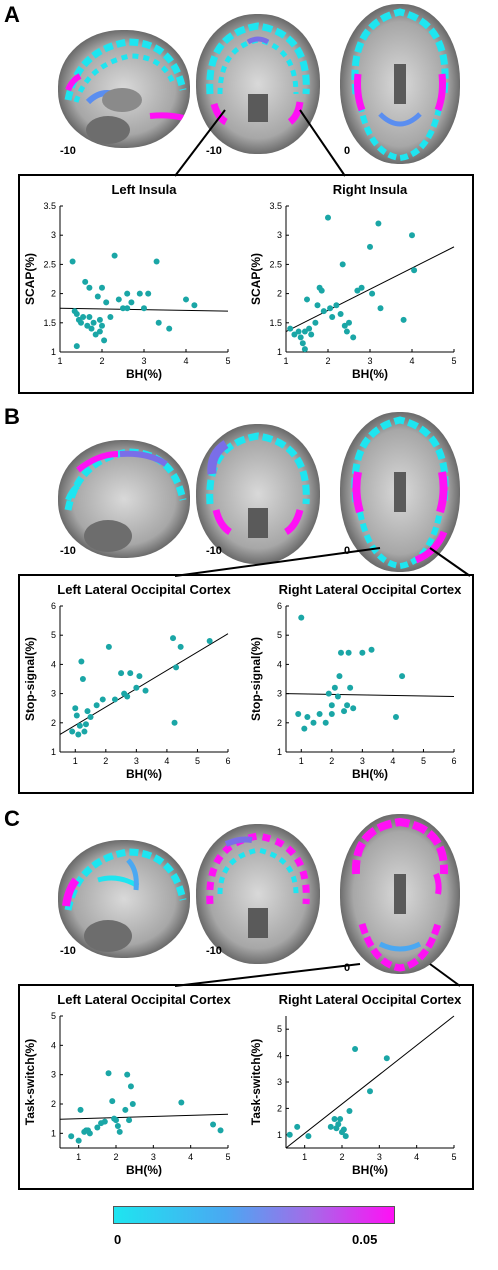 The height and width of the screenshot is (1270, 498). What do you see at coordinates (370, 189) in the screenshot?
I see `plot-title: Right Insula` at bounding box center [370, 189].